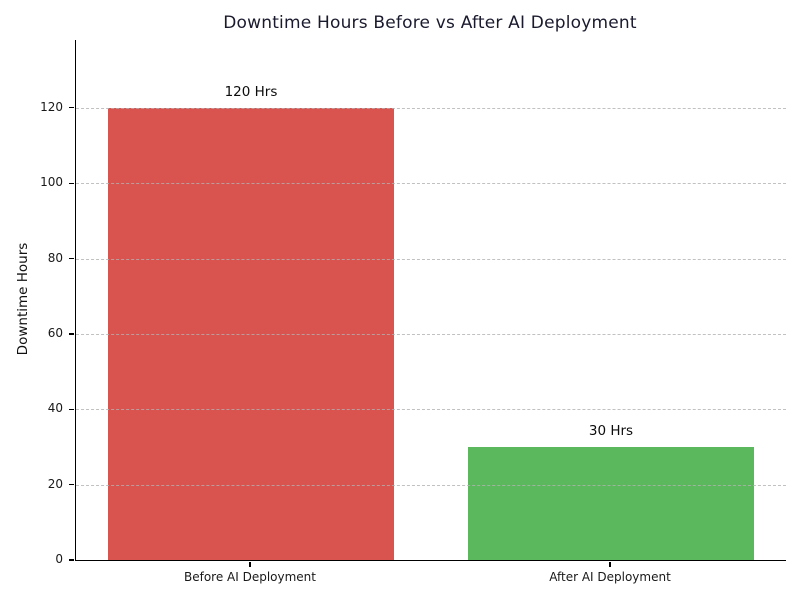 This screenshot has width=800, height=600. Describe the element at coordinates (611, 430) in the screenshot. I see `bar-value-label: 30 Hrs` at that location.